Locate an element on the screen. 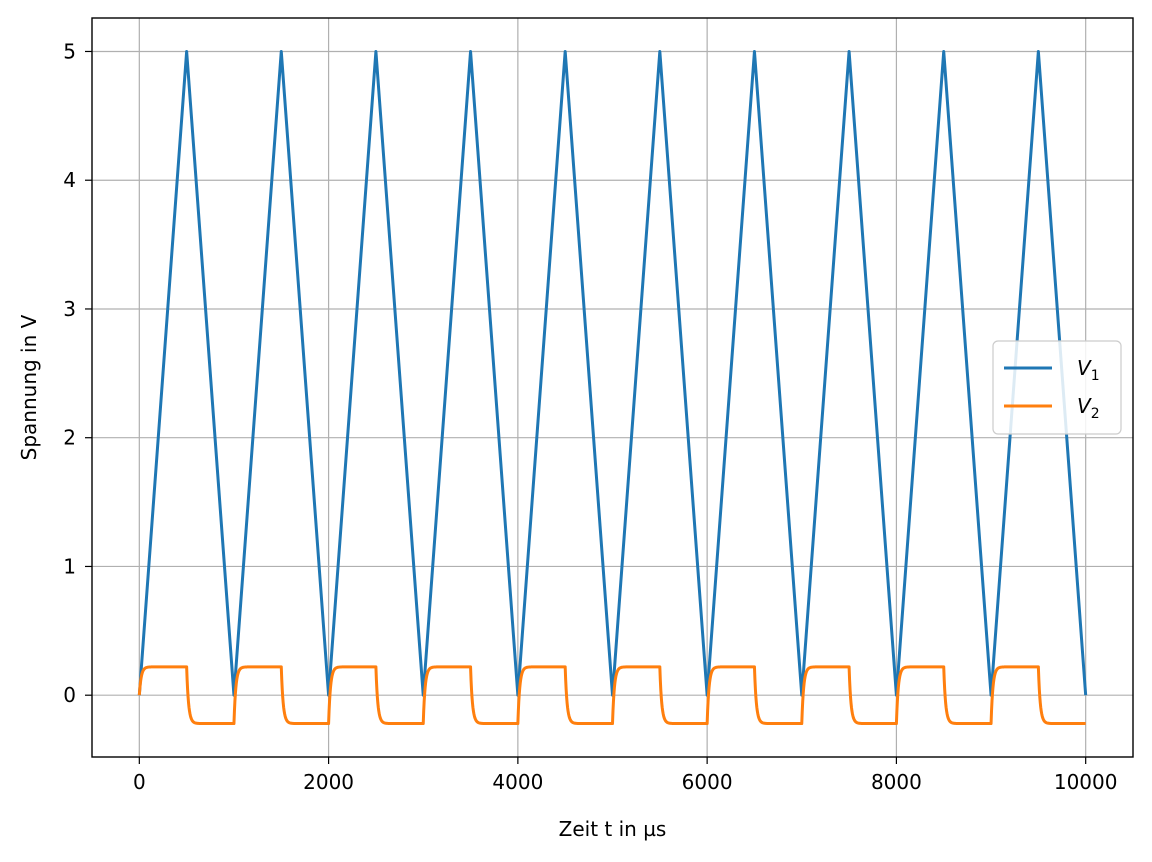 The width and height of the screenshot is (1152, 862). y-tick-label: 1 is located at coordinates (69, 566).